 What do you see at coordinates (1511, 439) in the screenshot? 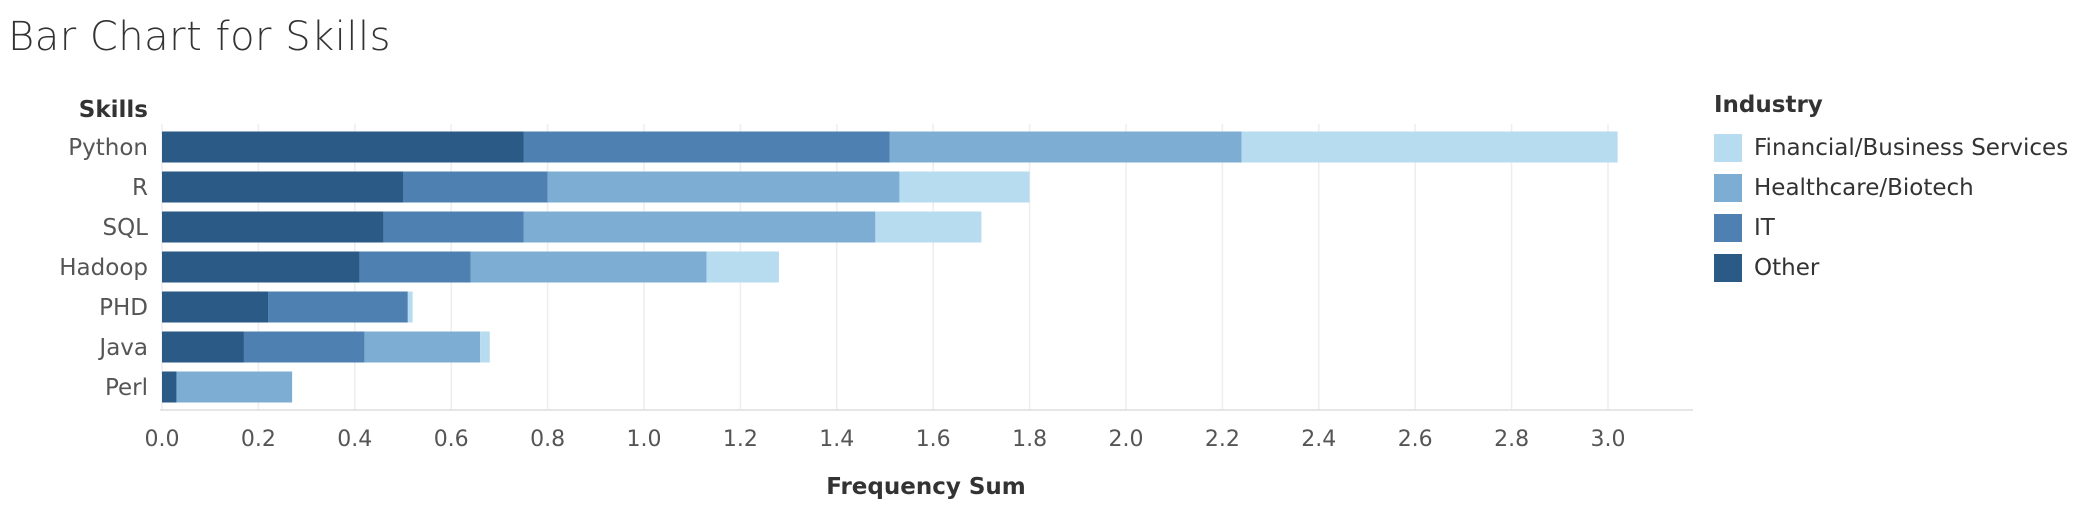
I see `x-tick-label: 2.8` at bounding box center [1511, 439].